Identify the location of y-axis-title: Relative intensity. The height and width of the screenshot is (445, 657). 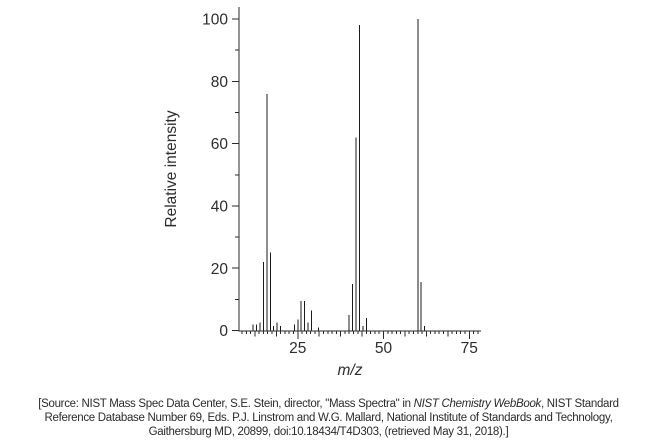
(171, 168).